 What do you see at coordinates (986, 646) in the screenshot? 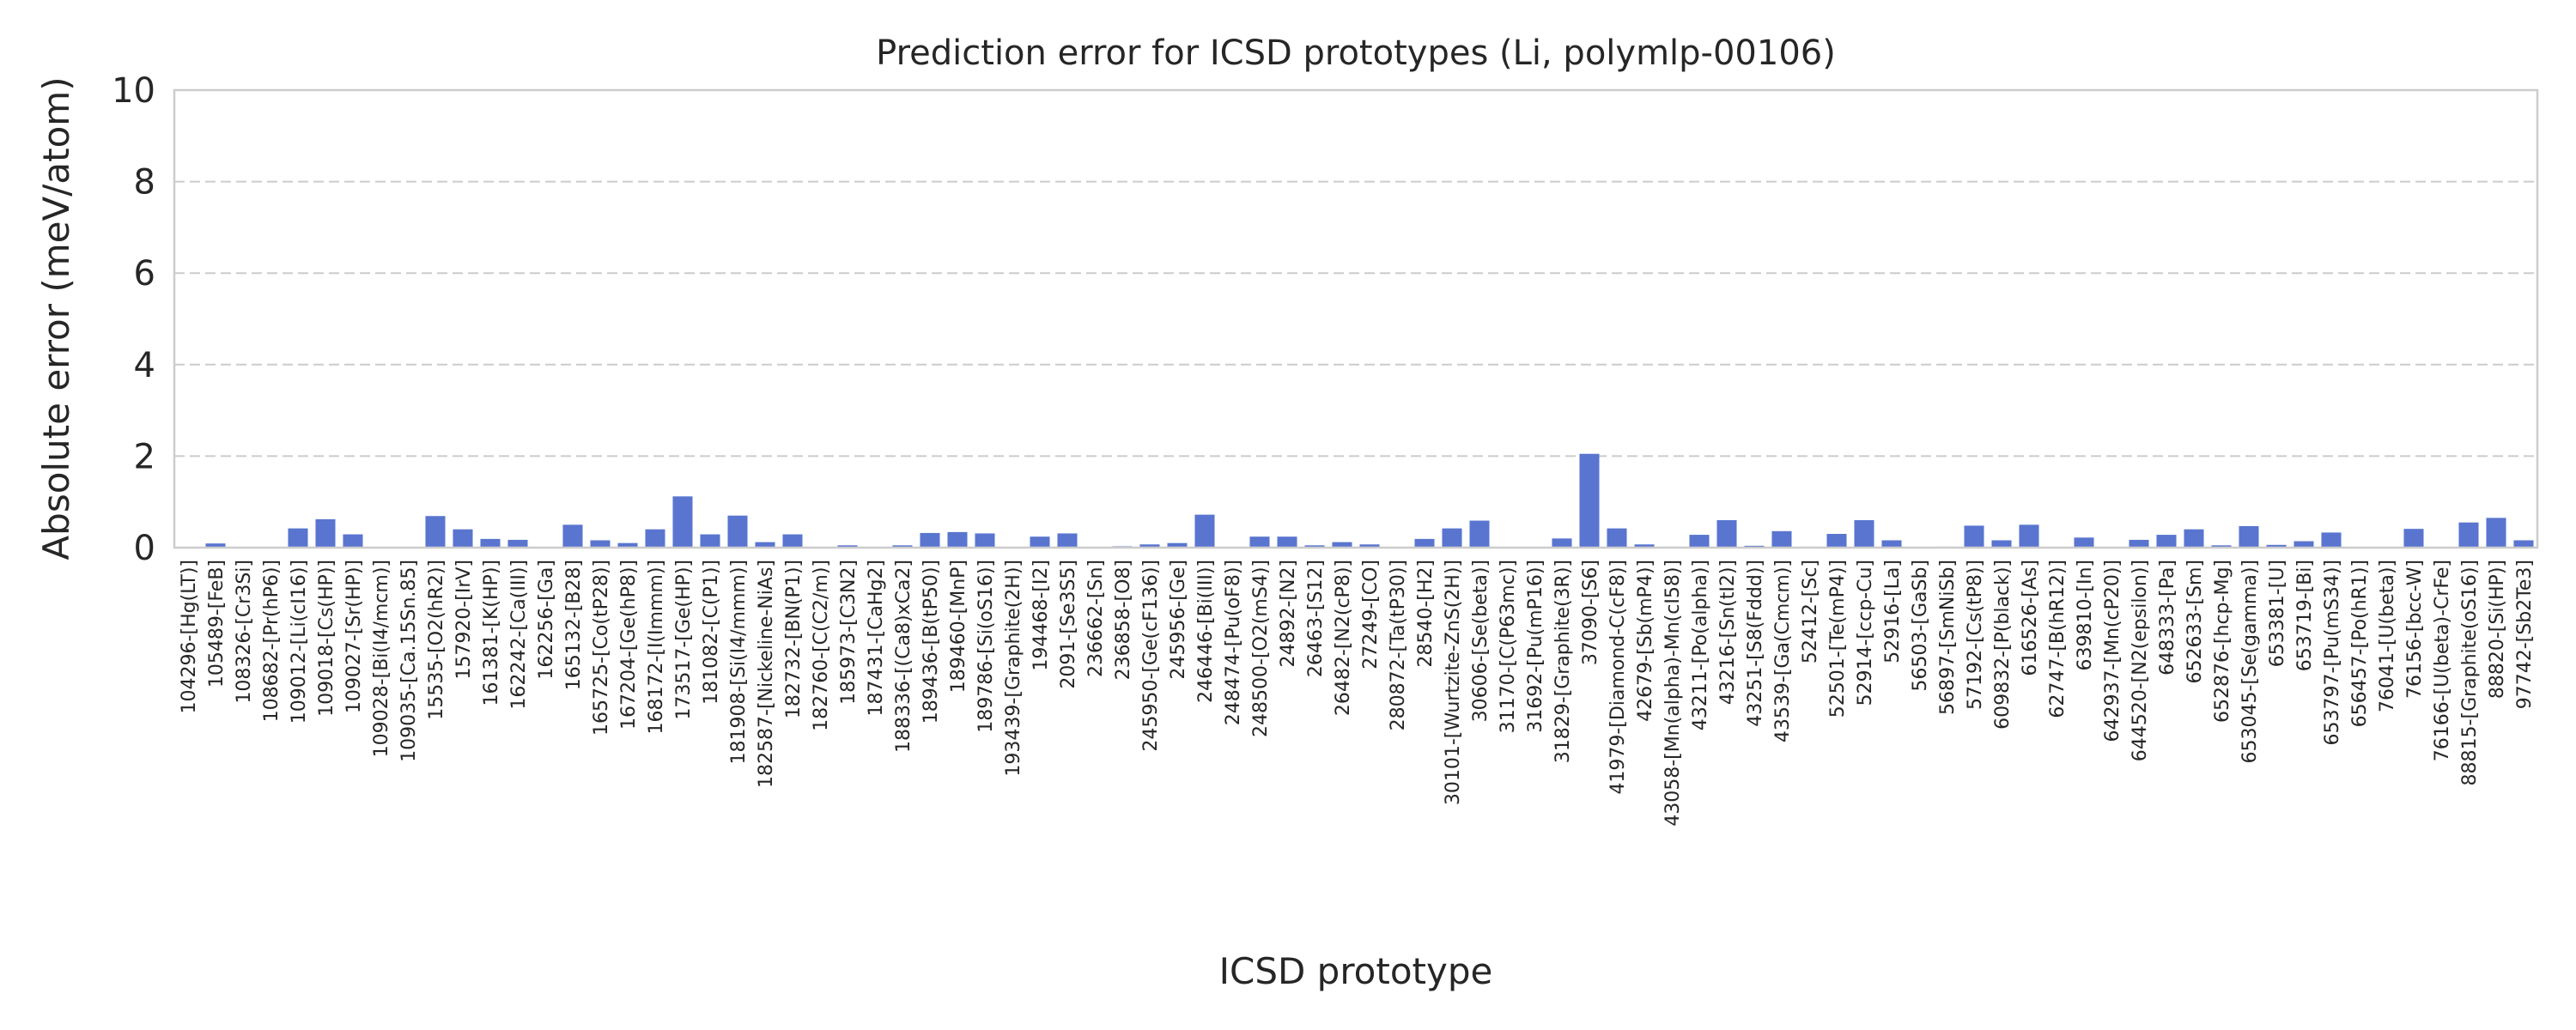
I see `x-tick-label: 189786-[Si(oS16)]` at bounding box center [986, 646].